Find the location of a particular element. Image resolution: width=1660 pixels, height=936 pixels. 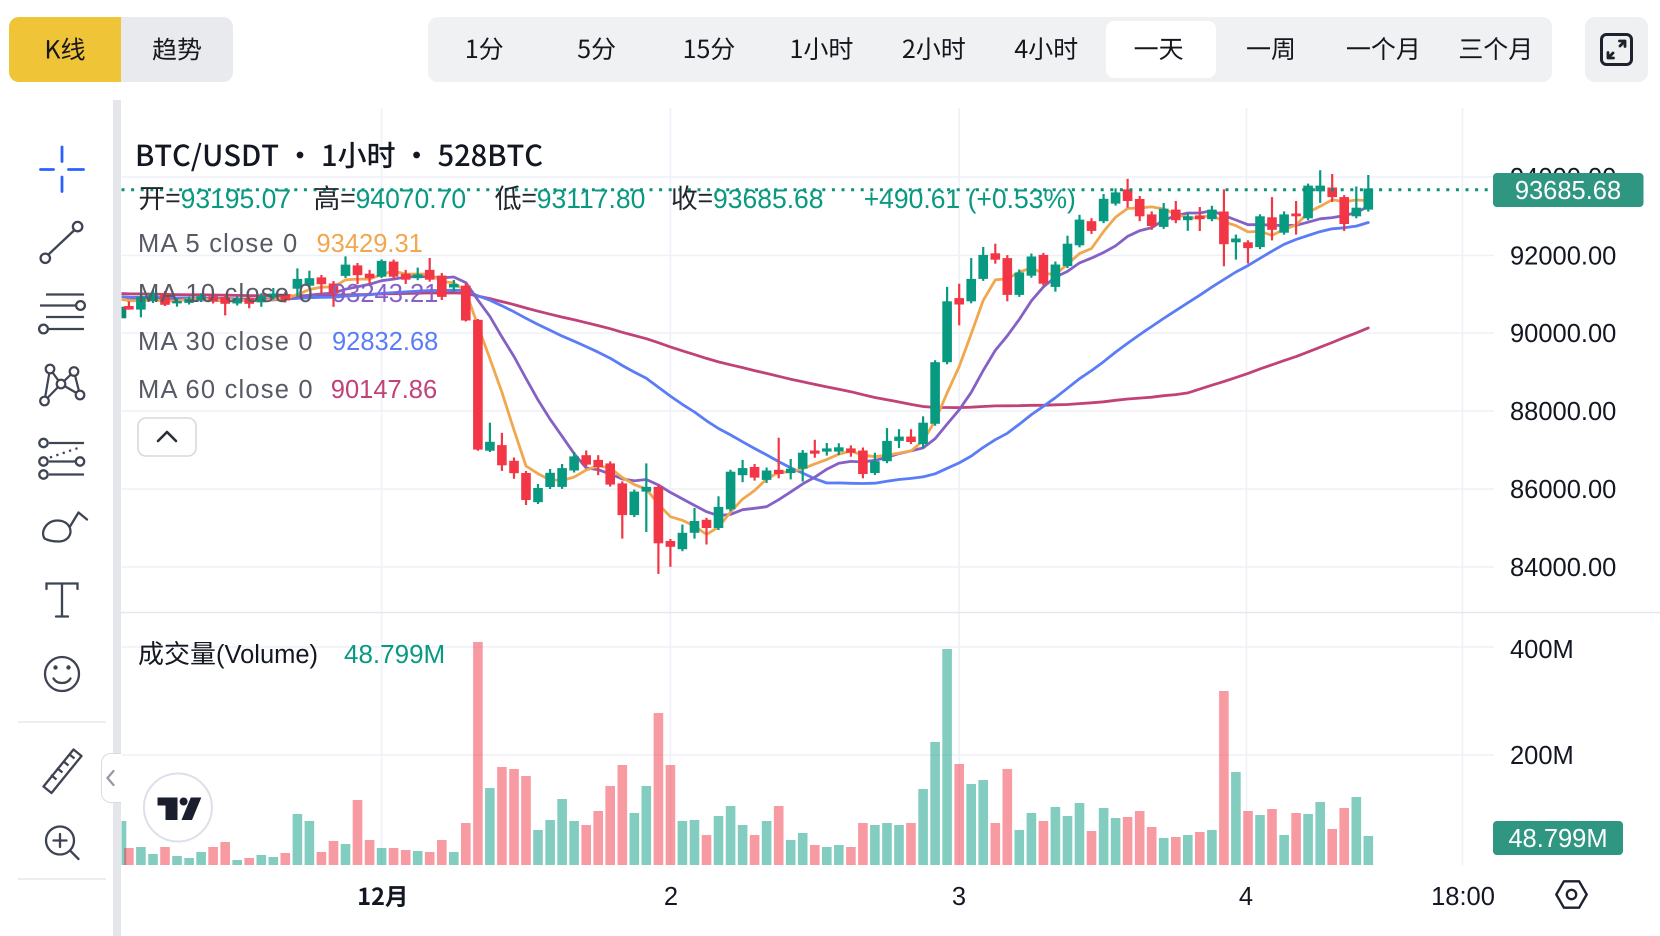

svg-text: 93195.07 is located at coordinates (236, 199).